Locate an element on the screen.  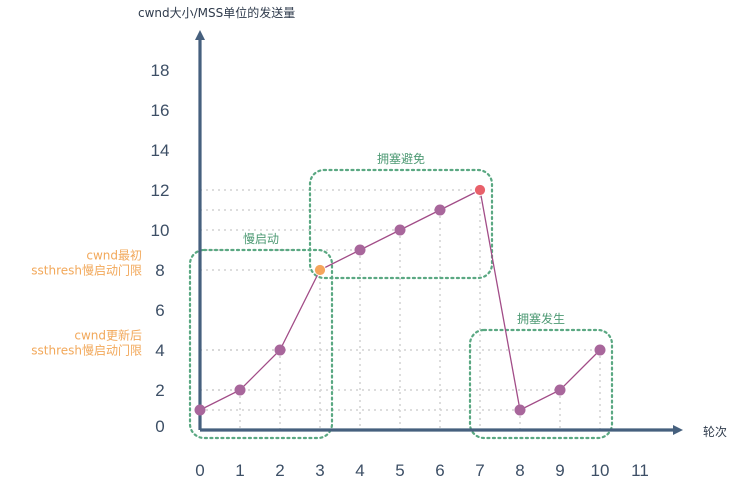
x-tick-label: 11 is located at coordinates (640, 470).